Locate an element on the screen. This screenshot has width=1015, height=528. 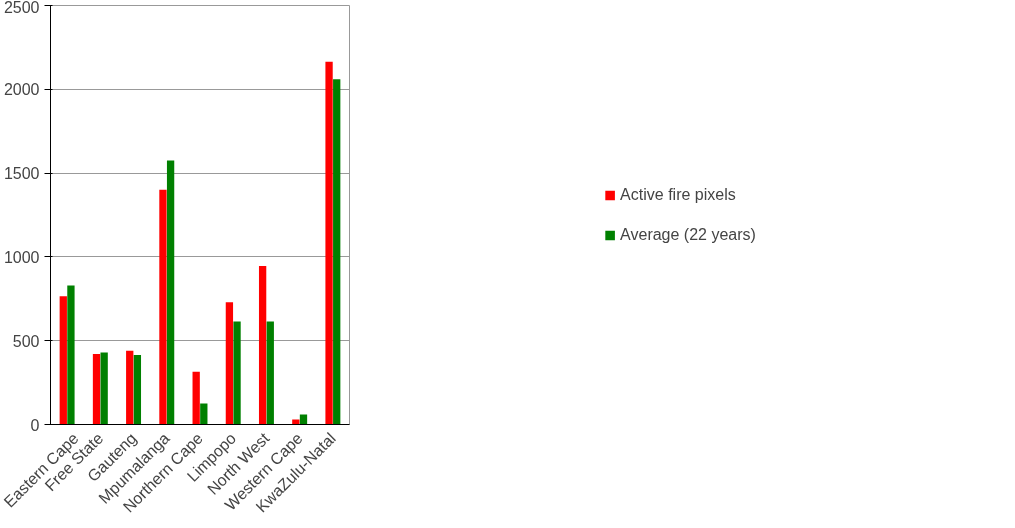
y-tick-label: 1500 is located at coordinates (21, 174).